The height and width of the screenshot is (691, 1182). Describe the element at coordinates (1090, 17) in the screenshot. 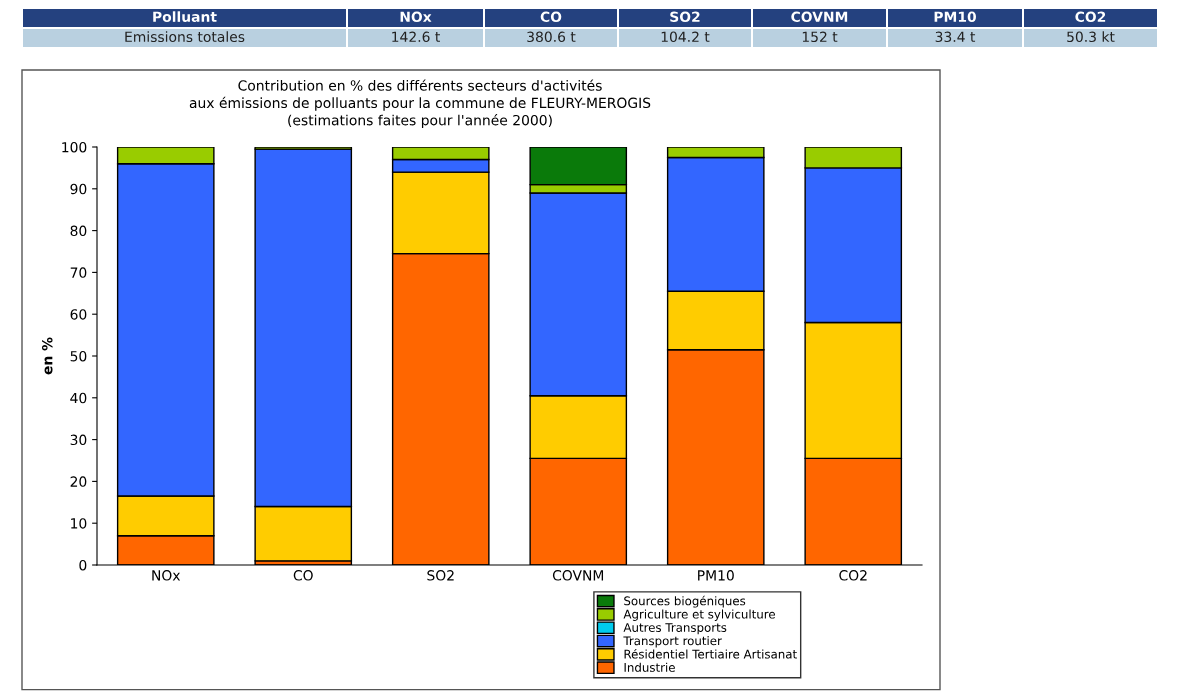

I see `text: CO2` at that location.